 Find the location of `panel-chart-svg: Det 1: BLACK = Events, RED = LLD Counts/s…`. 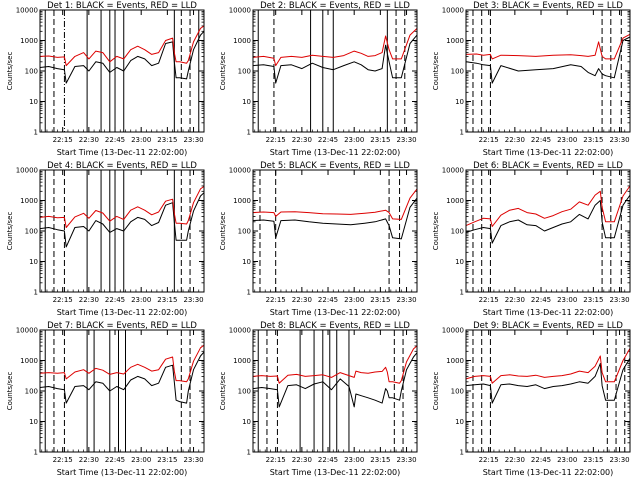

panel-chart-svg: Det 1: BLACK = Events, RED = LLD Counts/s… is located at coordinates (105, 79).